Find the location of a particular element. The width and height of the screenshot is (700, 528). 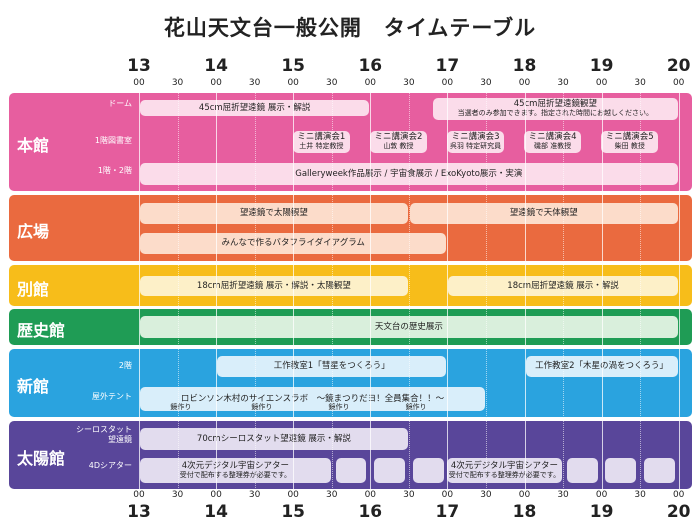

section-label-honkan: 本館 is located at coordinates (33, 145).